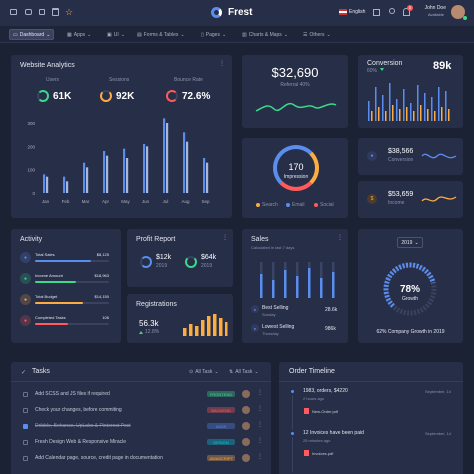 This screenshot has width=474, height=474. What do you see at coordinates (244, 372) in the screenshot?
I see `task-filter-2: ⇅ All Task ⌄` at bounding box center [244, 372].